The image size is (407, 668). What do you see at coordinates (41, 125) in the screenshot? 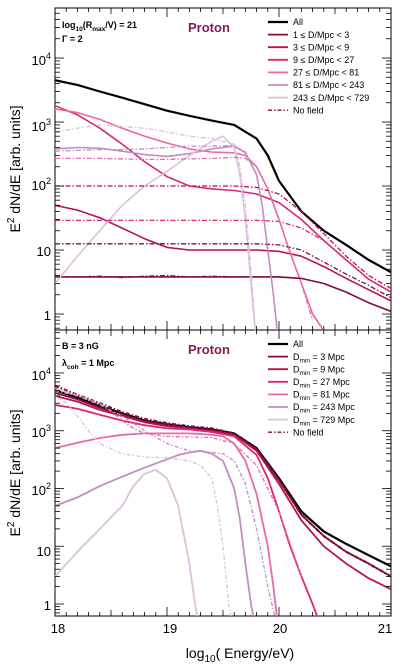
I see `top-ytick-1e3: 10³` at bounding box center [41, 125].